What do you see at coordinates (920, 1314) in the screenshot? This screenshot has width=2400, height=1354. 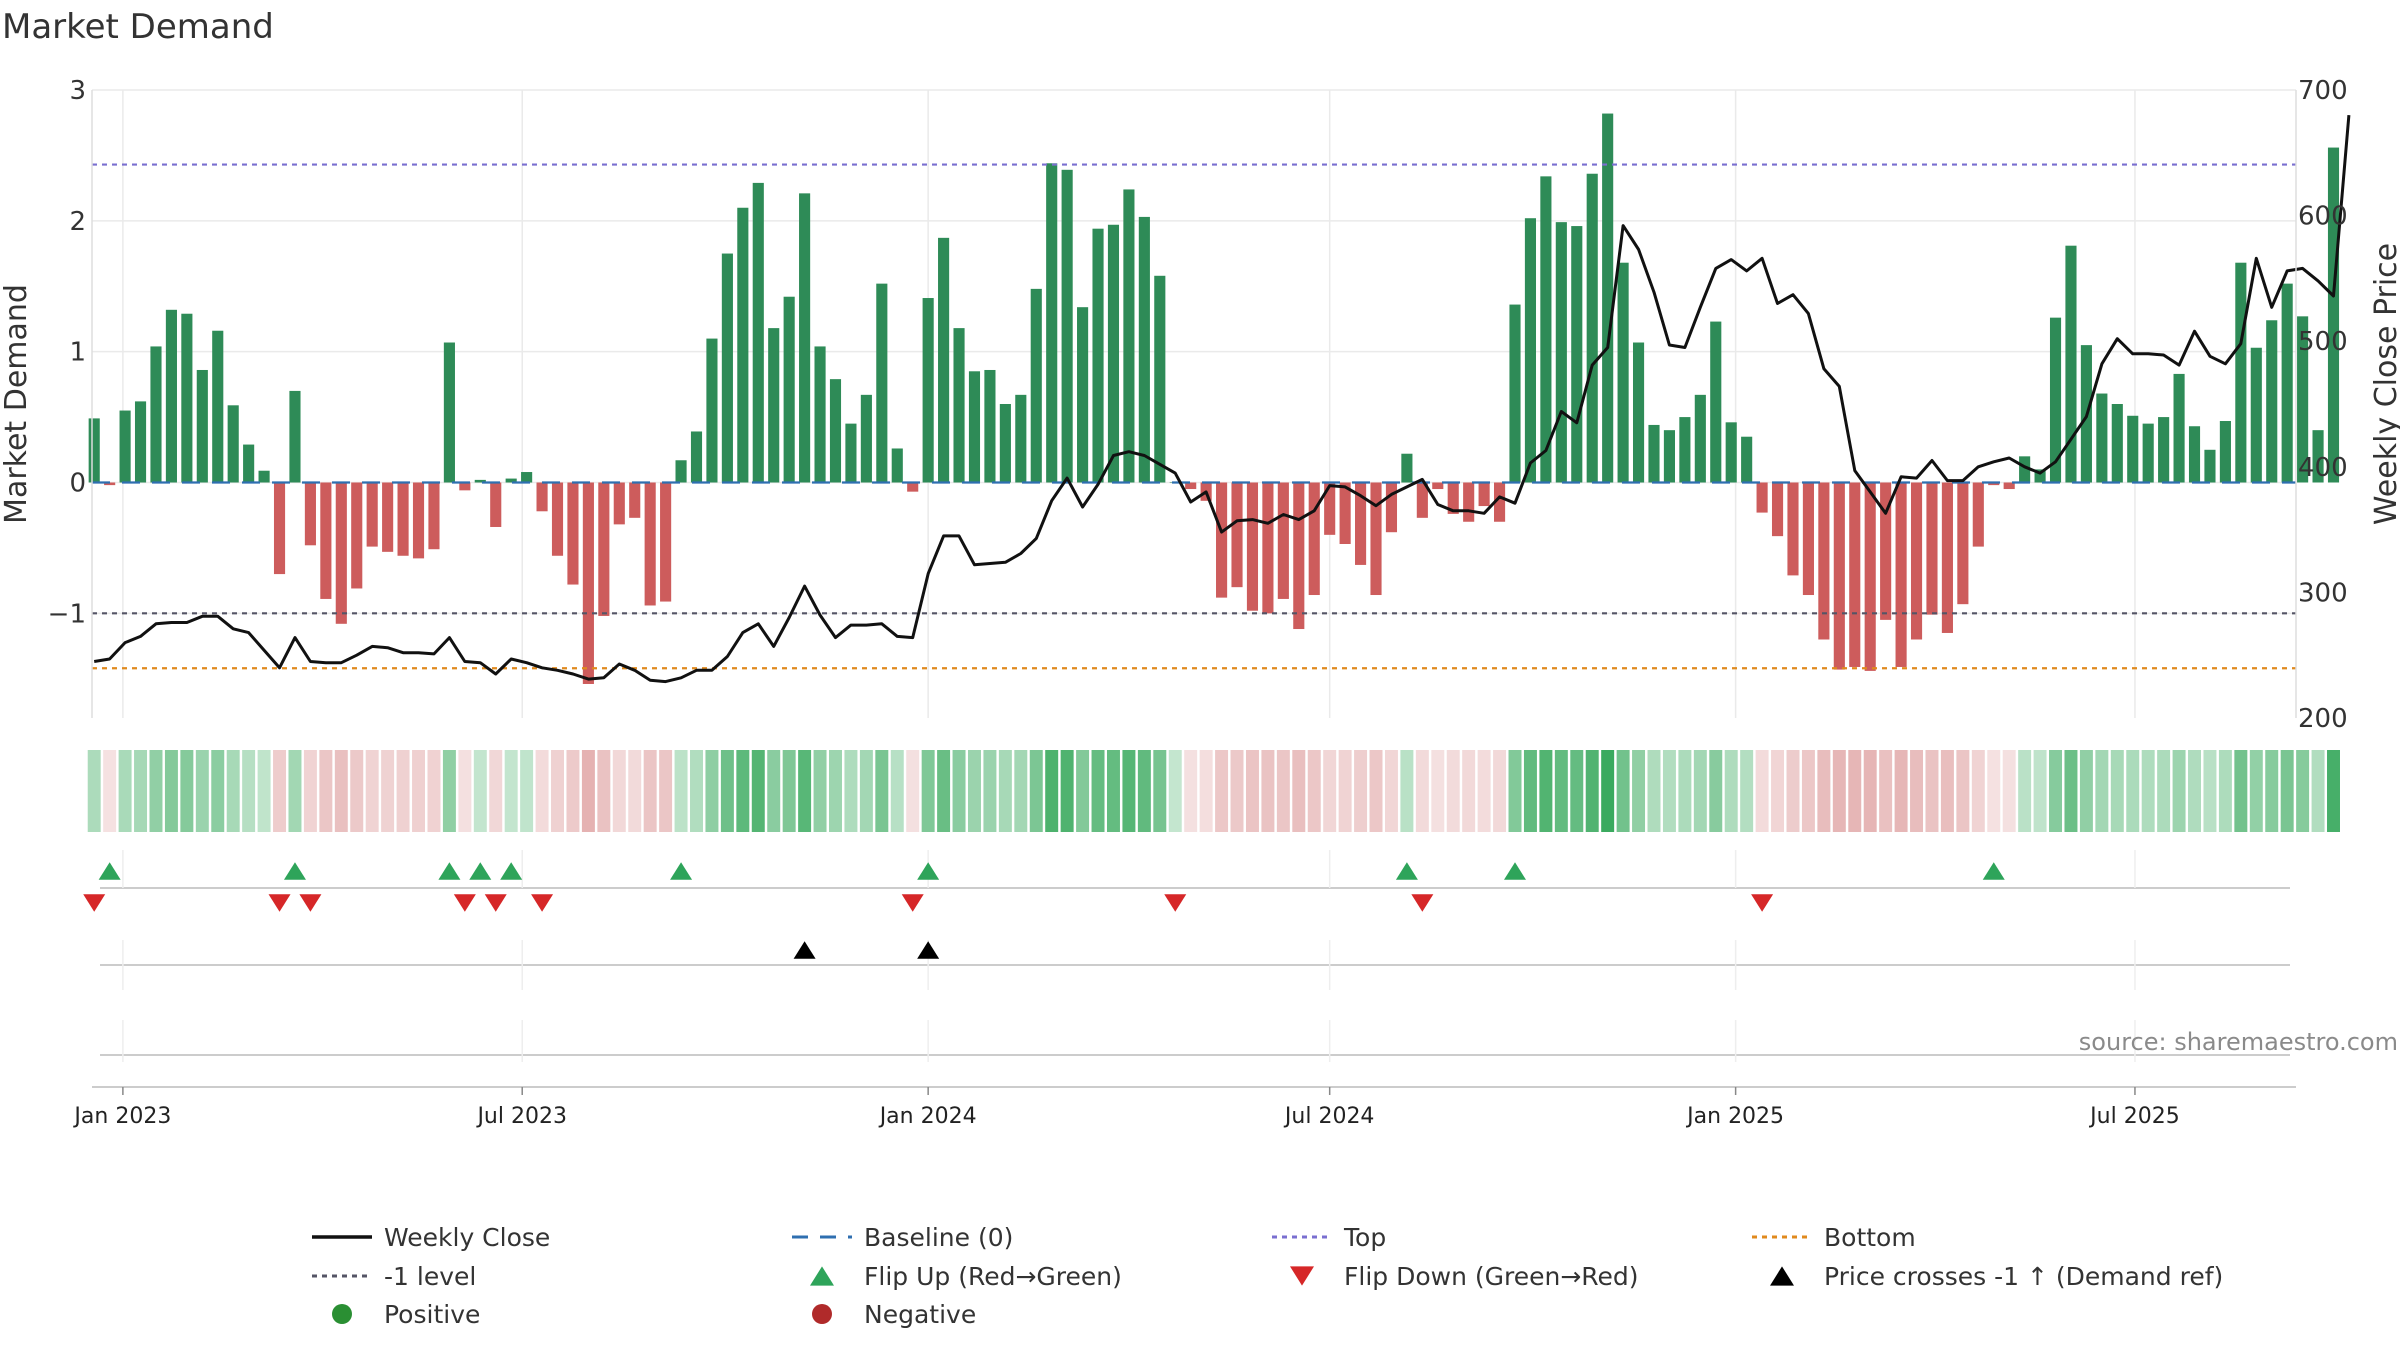 I see `legend-label: Negative` at bounding box center [920, 1314].